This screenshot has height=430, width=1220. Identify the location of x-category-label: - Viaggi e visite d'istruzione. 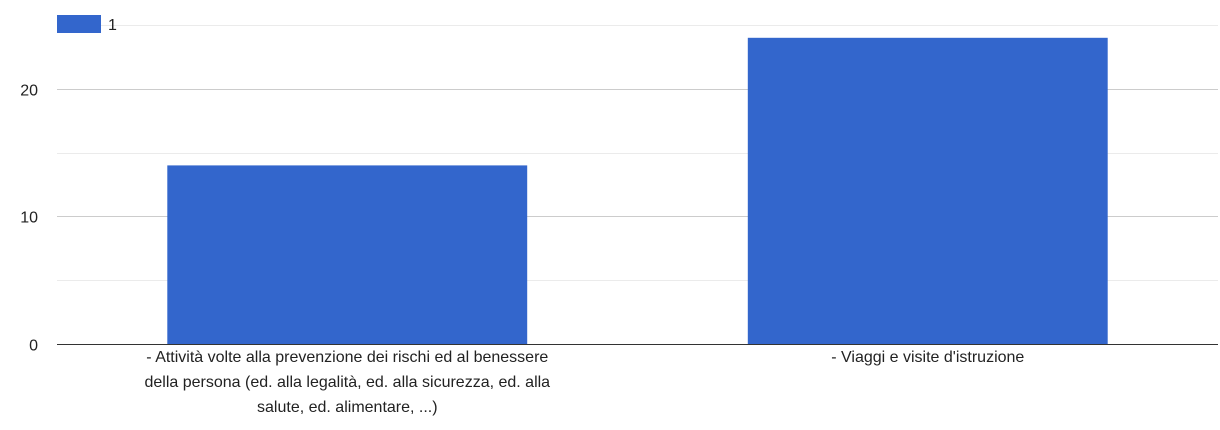
(927, 357).